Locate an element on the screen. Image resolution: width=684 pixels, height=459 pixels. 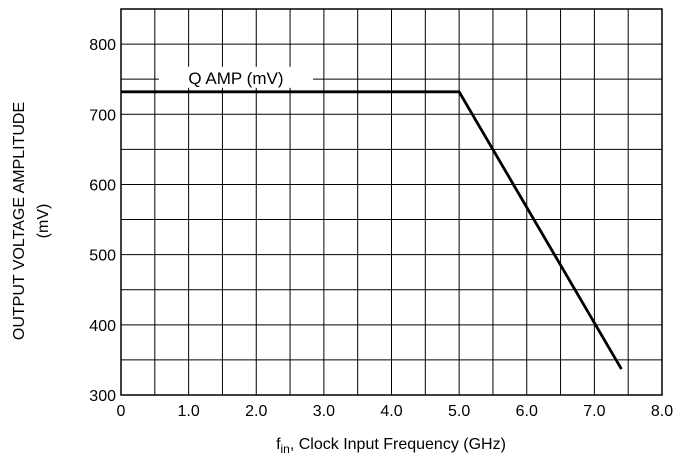
x-tick-label: 5.0 is located at coordinates (459, 411).